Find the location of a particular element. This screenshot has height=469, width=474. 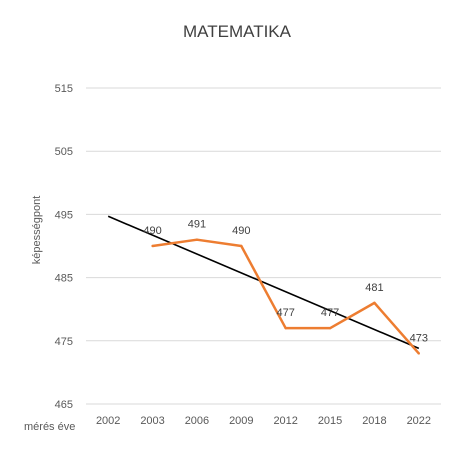

x-tick-label: 2022 is located at coordinates (419, 421).